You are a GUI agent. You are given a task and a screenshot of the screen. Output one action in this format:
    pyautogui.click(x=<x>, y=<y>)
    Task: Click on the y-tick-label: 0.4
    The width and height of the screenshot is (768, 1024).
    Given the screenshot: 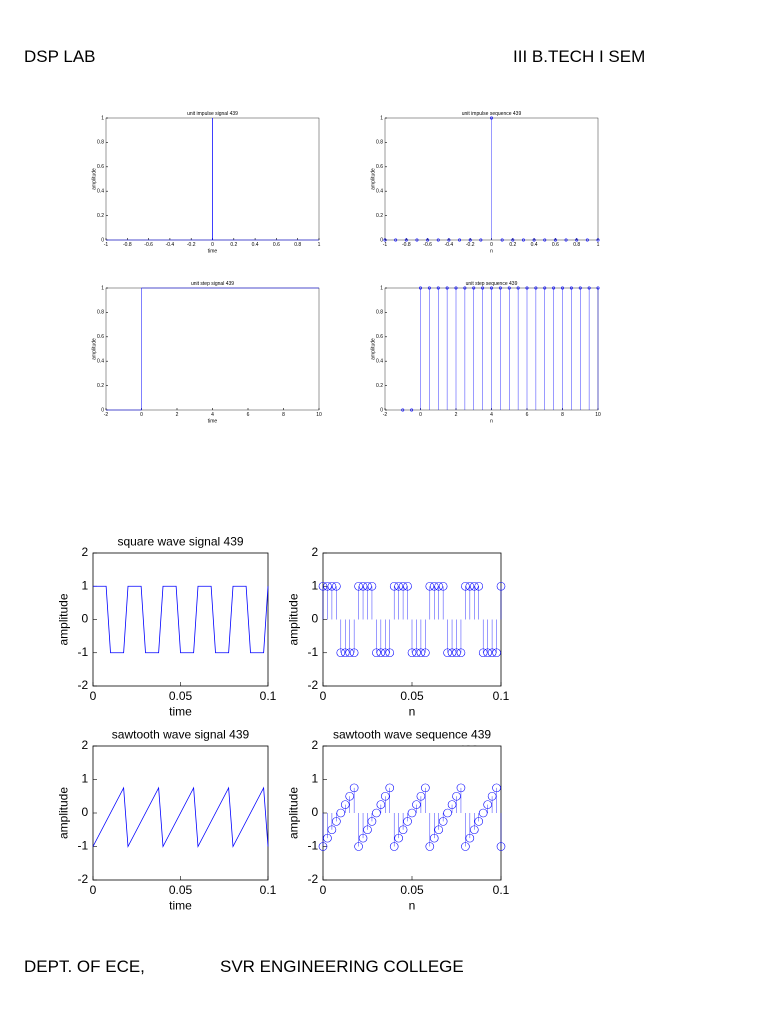 What is the action you would take?
    pyautogui.click(x=379, y=362)
    